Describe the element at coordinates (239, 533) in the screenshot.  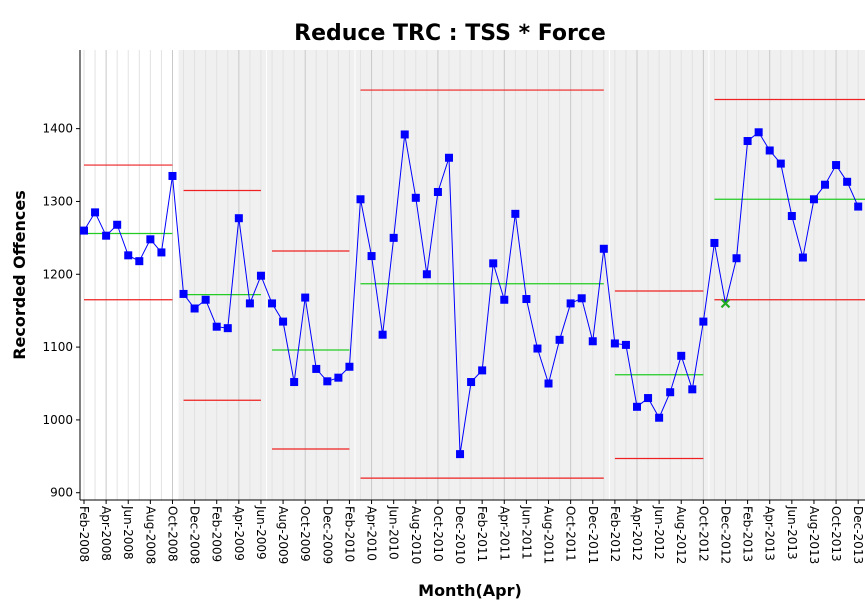
I see `x-tick-label: Apr-2009` at that location.